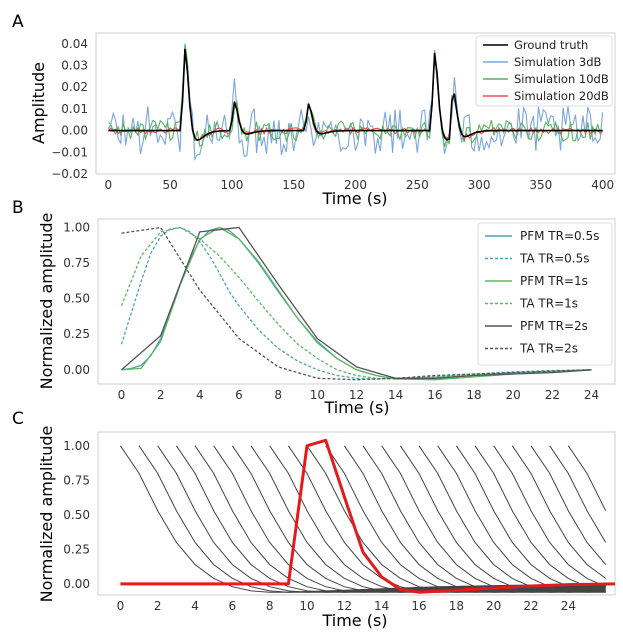  What do you see at coordinates (354, 198) in the screenshot?
I see `panel-a-x-axis-label: Time (s)` at bounding box center [354, 198].